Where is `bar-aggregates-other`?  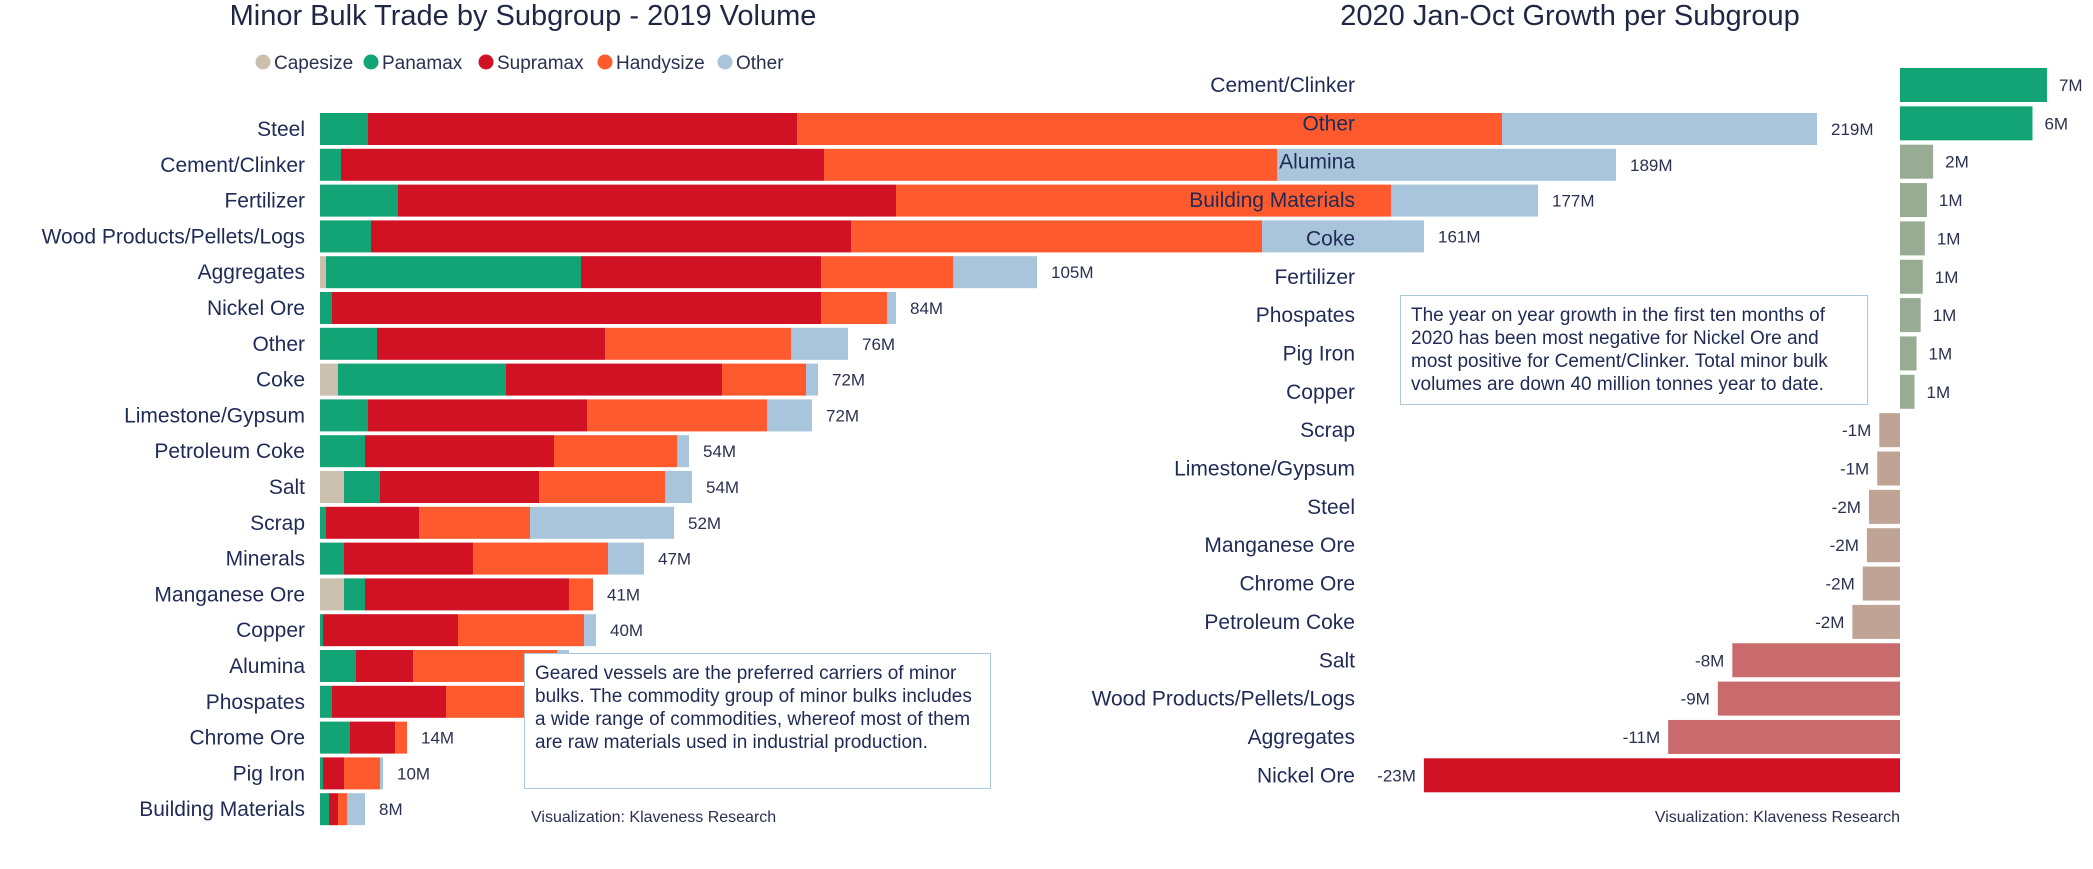
bar-aggregates-other is located at coordinates (995, 272).